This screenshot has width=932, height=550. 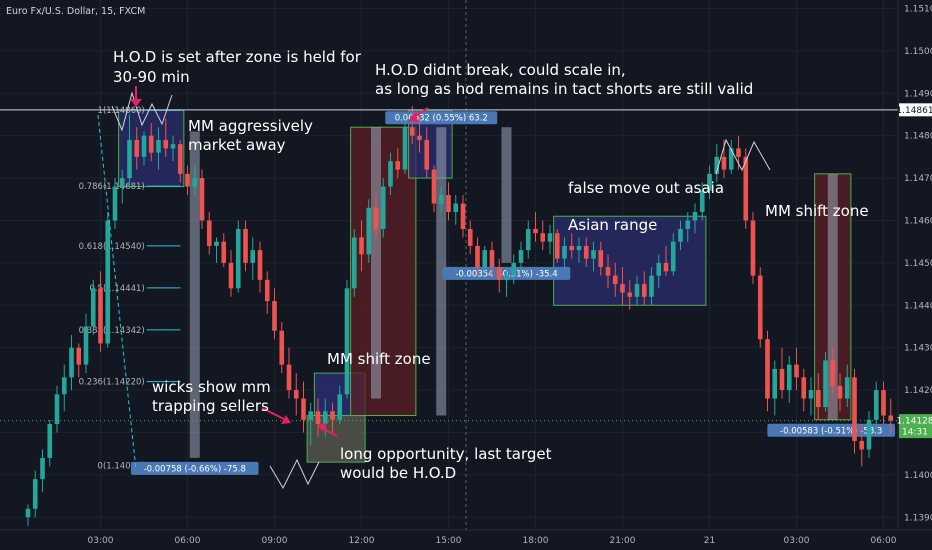 What do you see at coordinates (275, 541) in the screenshot?
I see `time-tick-label: 09:00` at bounding box center [275, 541].